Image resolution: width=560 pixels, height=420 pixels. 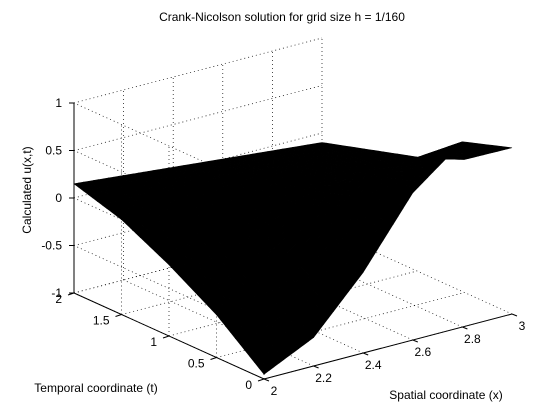 I want to click on z-tick-label: -1, so click(x=56, y=293).